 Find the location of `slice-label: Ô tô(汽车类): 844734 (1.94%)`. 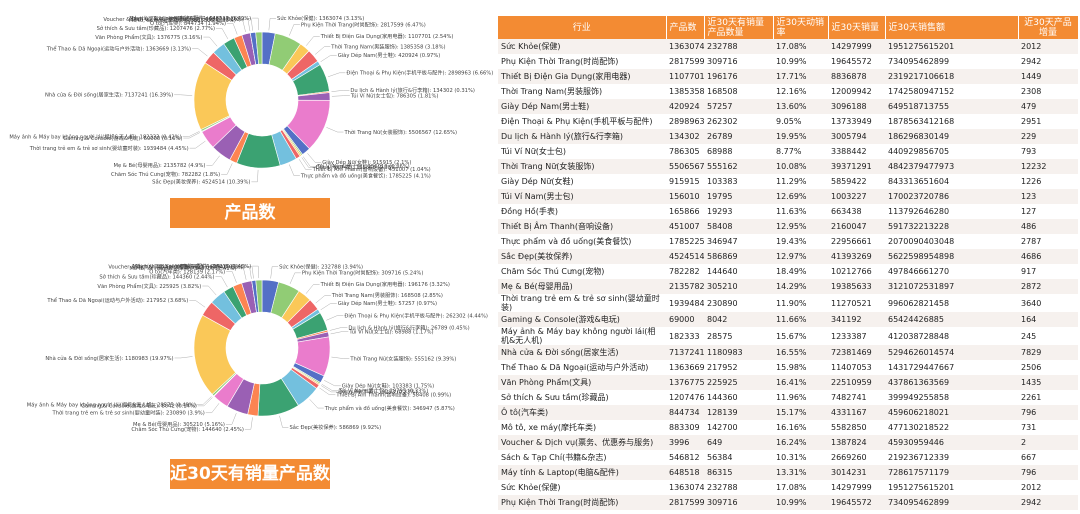

slice-label: Ô tô(汽车类): 844734 (1.94%) is located at coordinates (188, 23).